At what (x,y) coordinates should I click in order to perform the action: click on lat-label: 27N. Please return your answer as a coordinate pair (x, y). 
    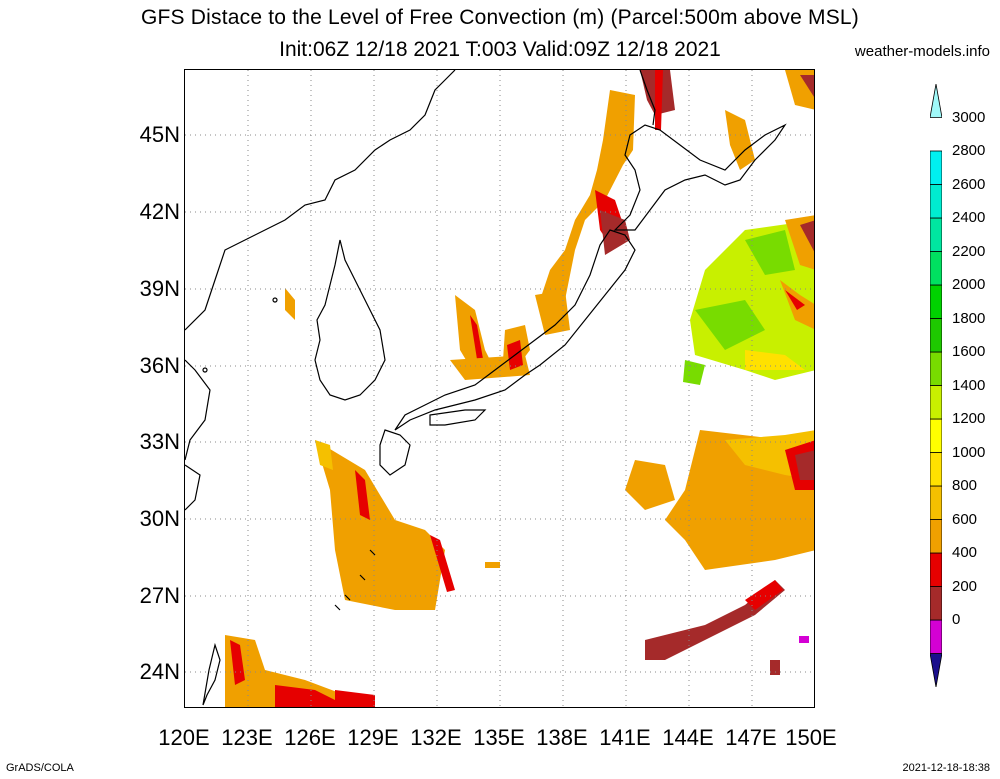
    Looking at the image, I should click on (159, 595).